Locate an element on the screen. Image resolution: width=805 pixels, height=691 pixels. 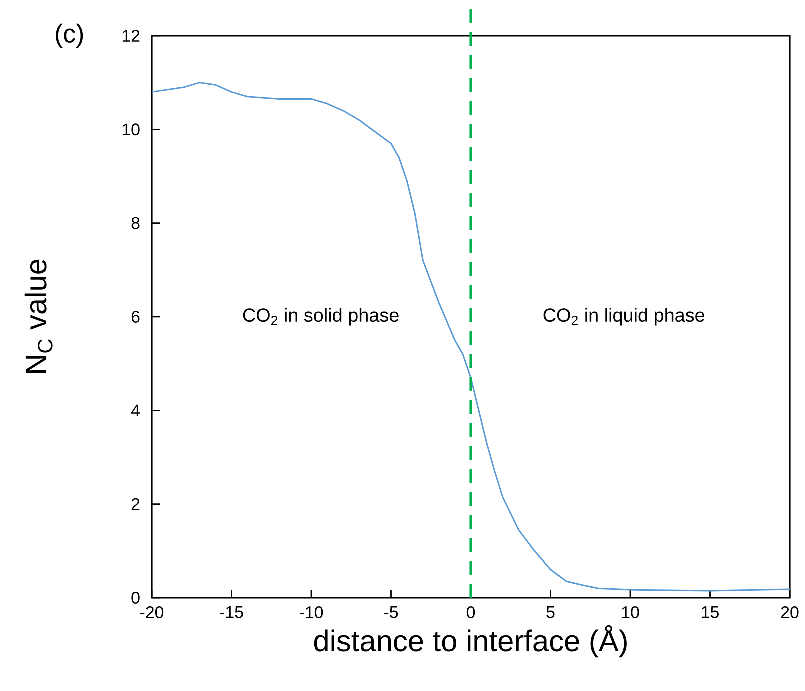
y-tick-label: 12 is located at coordinates (131, 36).